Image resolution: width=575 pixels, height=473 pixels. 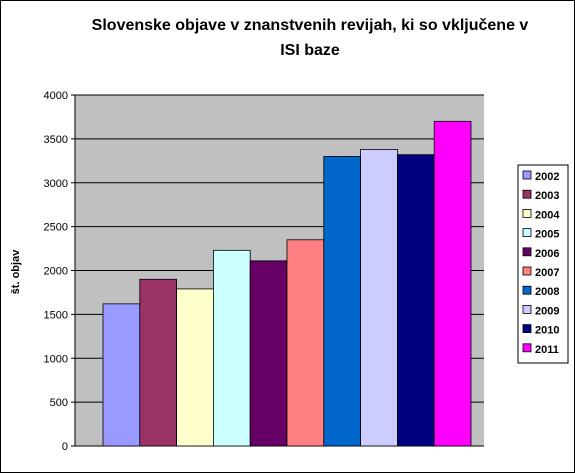 What do you see at coordinates (195, 367) in the screenshot?
I see `bar-2004` at bounding box center [195, 367].